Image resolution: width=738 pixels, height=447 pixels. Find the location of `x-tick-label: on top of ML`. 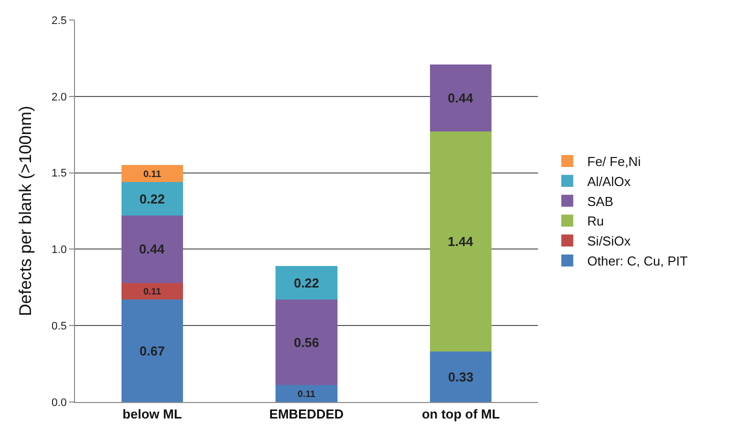

x-tick-label: on top of ML is located at coordinates (461, 414).